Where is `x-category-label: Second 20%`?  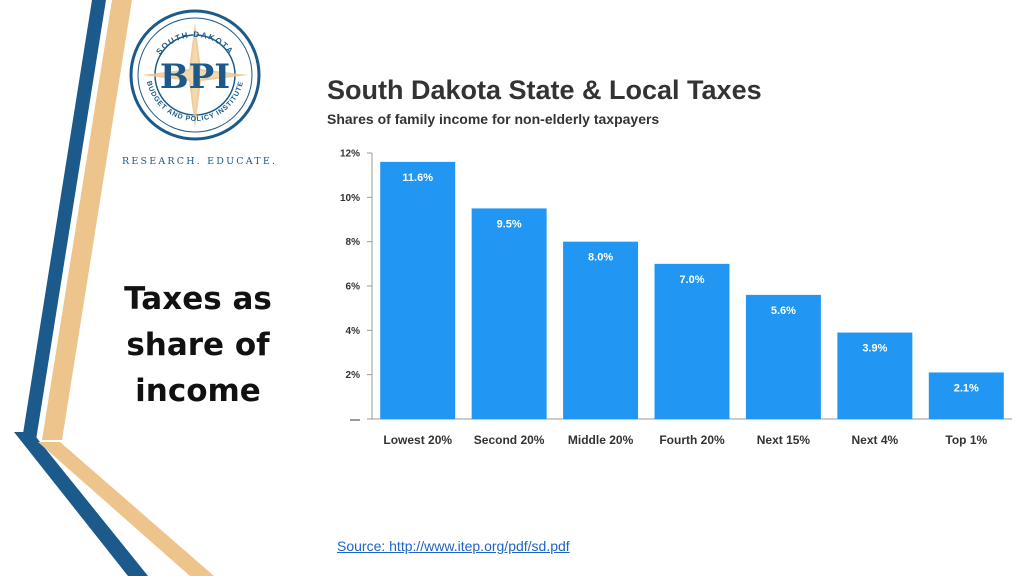 x-category-label: Second 20% is located at coordinates (509, 440).